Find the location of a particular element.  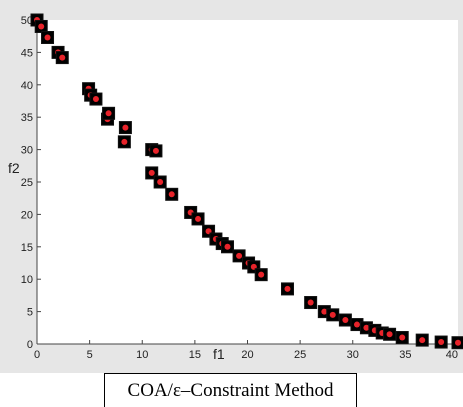

x-axis-label: f1 is located at coordinates (219, 354).